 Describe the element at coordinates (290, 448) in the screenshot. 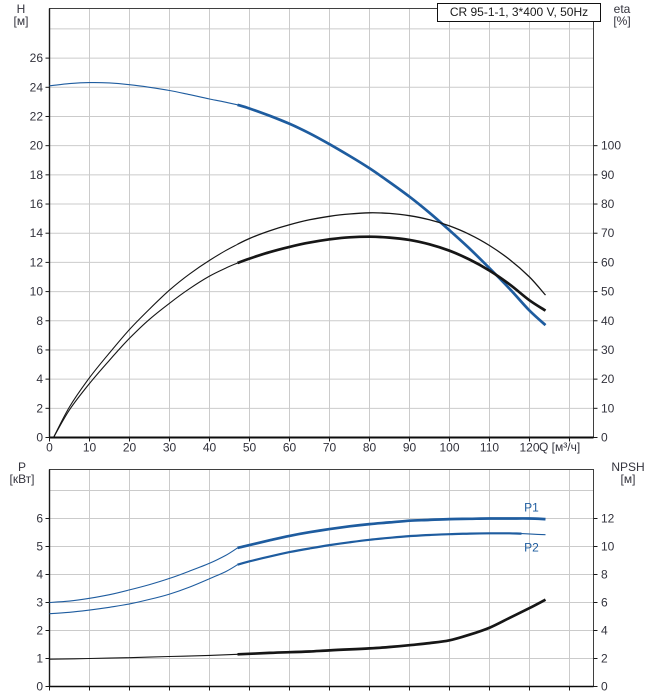

I see `x-tick-label: 60` at that location.